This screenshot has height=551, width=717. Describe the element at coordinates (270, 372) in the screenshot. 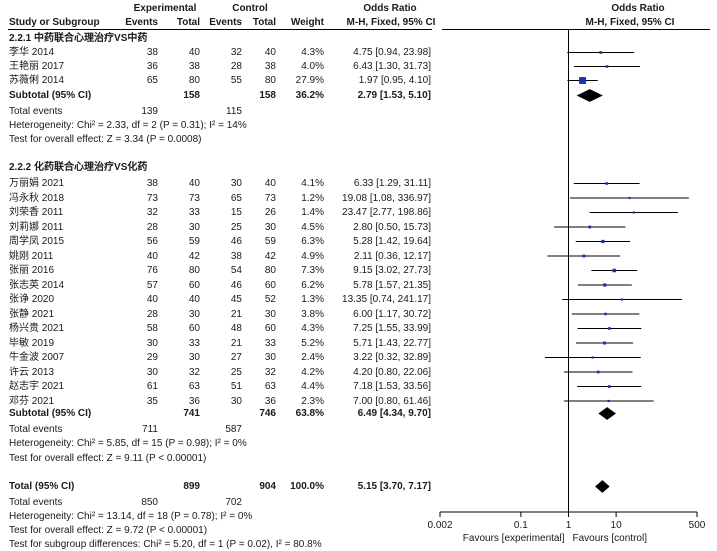

I see `c-total-cell: 32` at that location.